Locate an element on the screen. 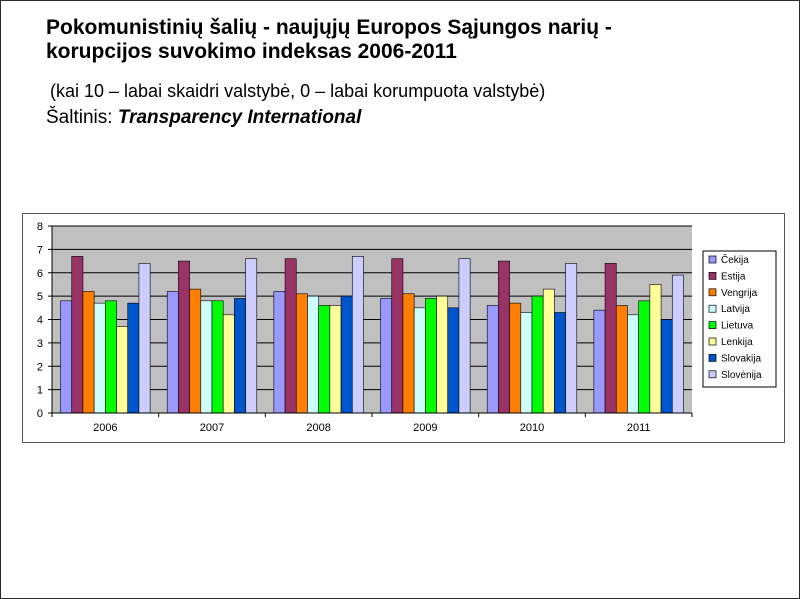  y-tick-label: 1 is located at coordinates (40, 391).